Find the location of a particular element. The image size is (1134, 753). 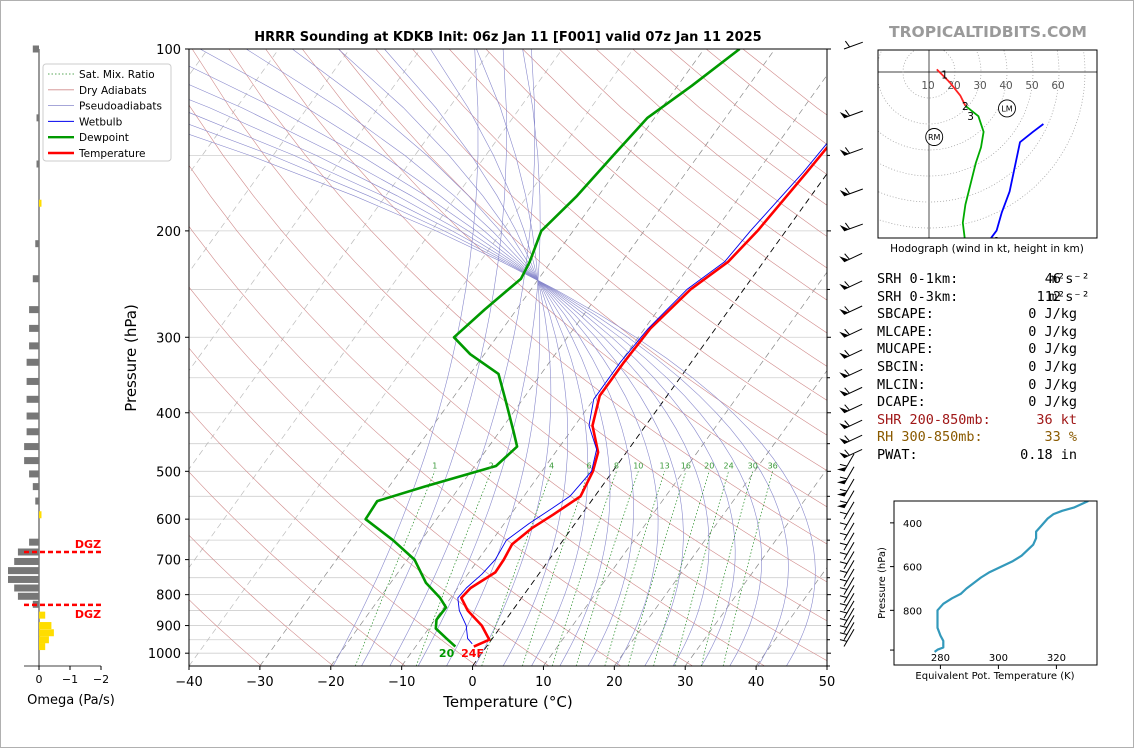

mixing-ratio-label: 1 is located at coordinates (434, 465).